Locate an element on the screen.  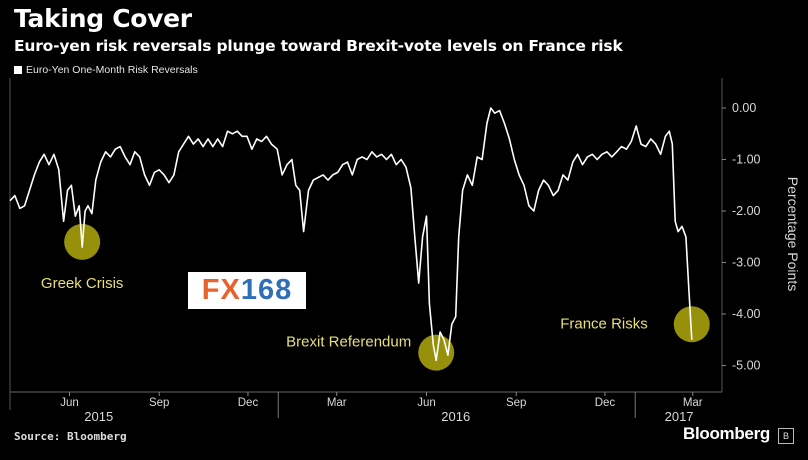
watermark-num: 168 is located at coordinates (266, 290).